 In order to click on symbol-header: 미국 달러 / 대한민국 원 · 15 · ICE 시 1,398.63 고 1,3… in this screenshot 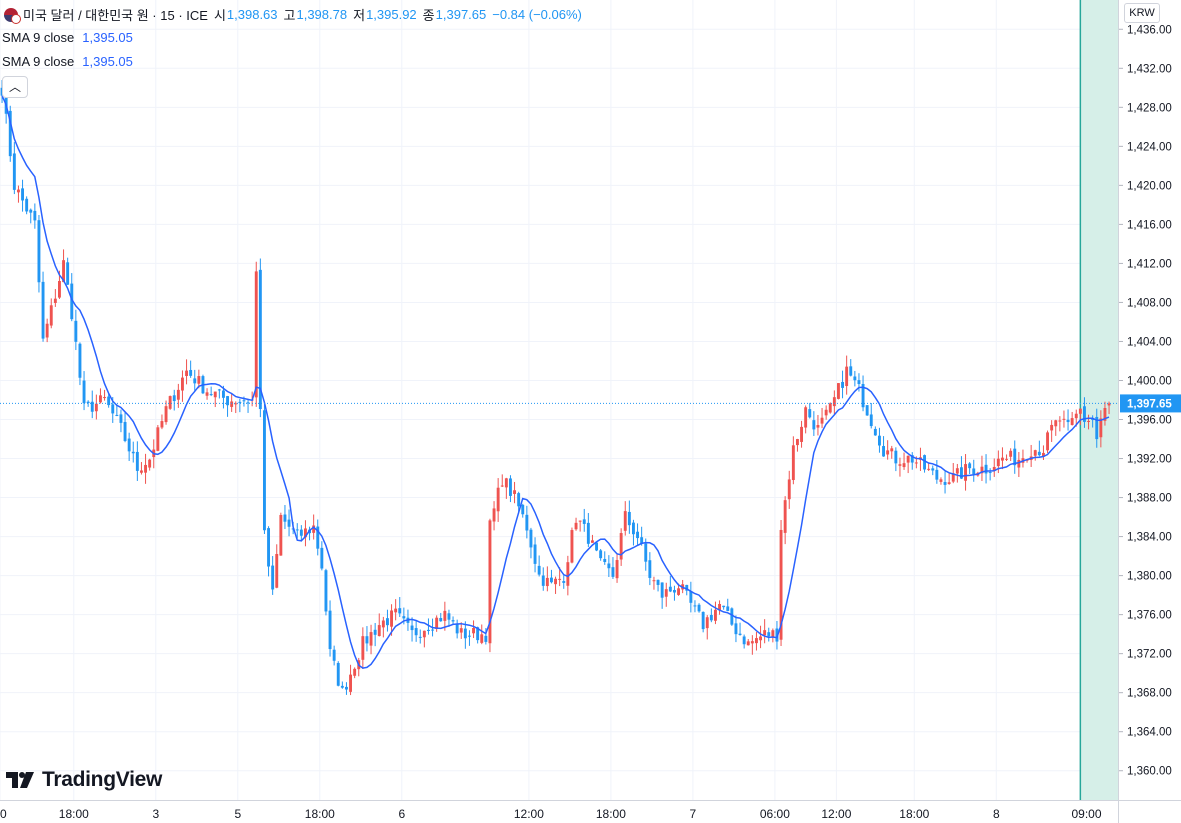, I will do `click(293, 14)`.